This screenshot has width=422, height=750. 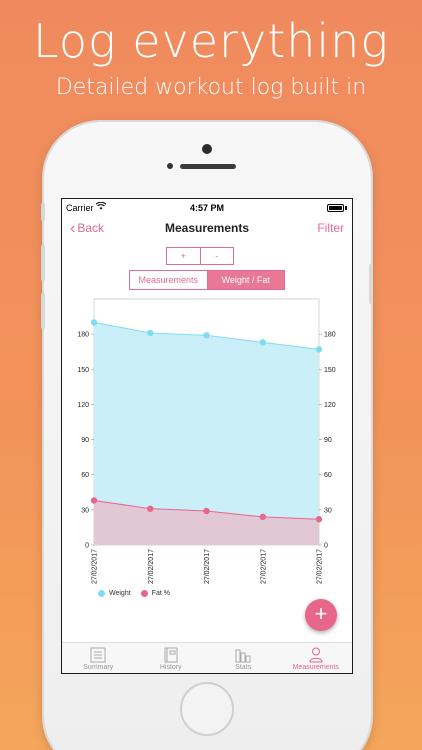 I want to click on carrier-label: Carrier, so click(x=80, y=208).